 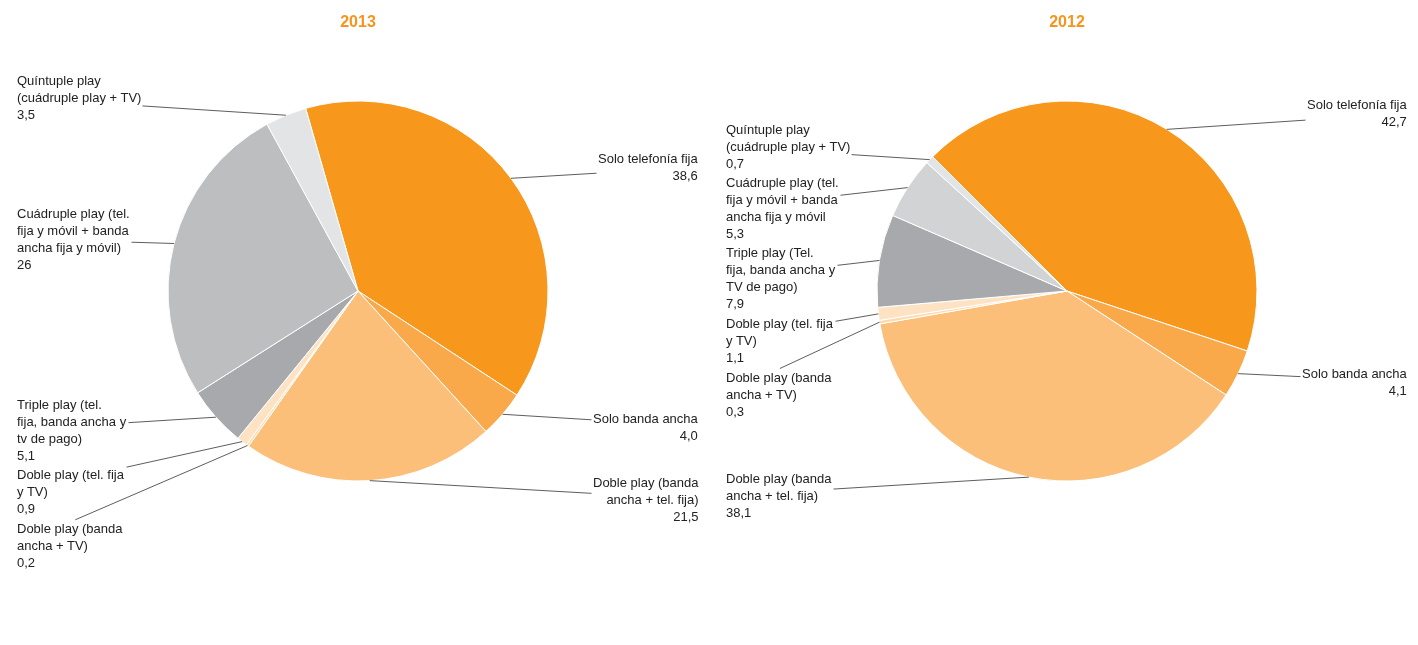 I want to click on data-label: 38,6, so click(x=685, y=175).